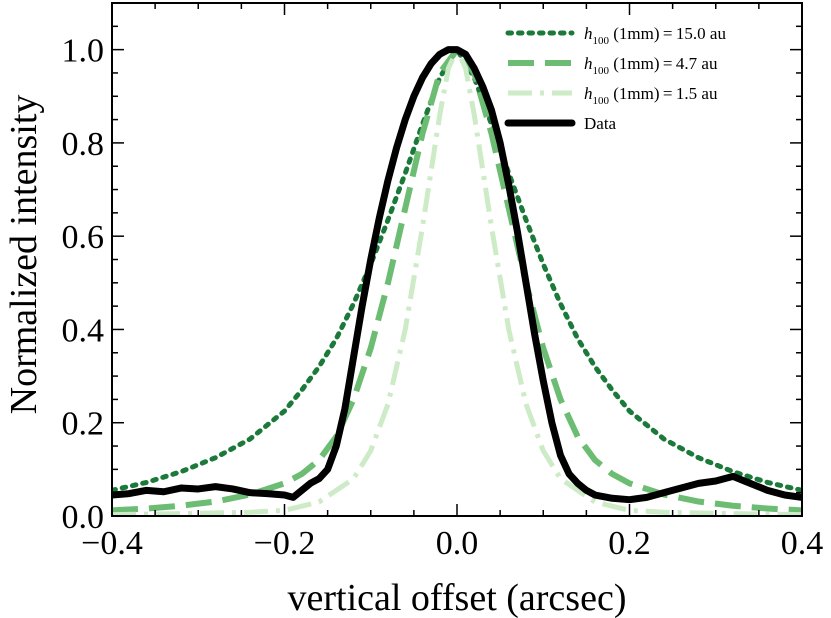  I want to click on y-tick-label: 0.4, so click(83, 330).